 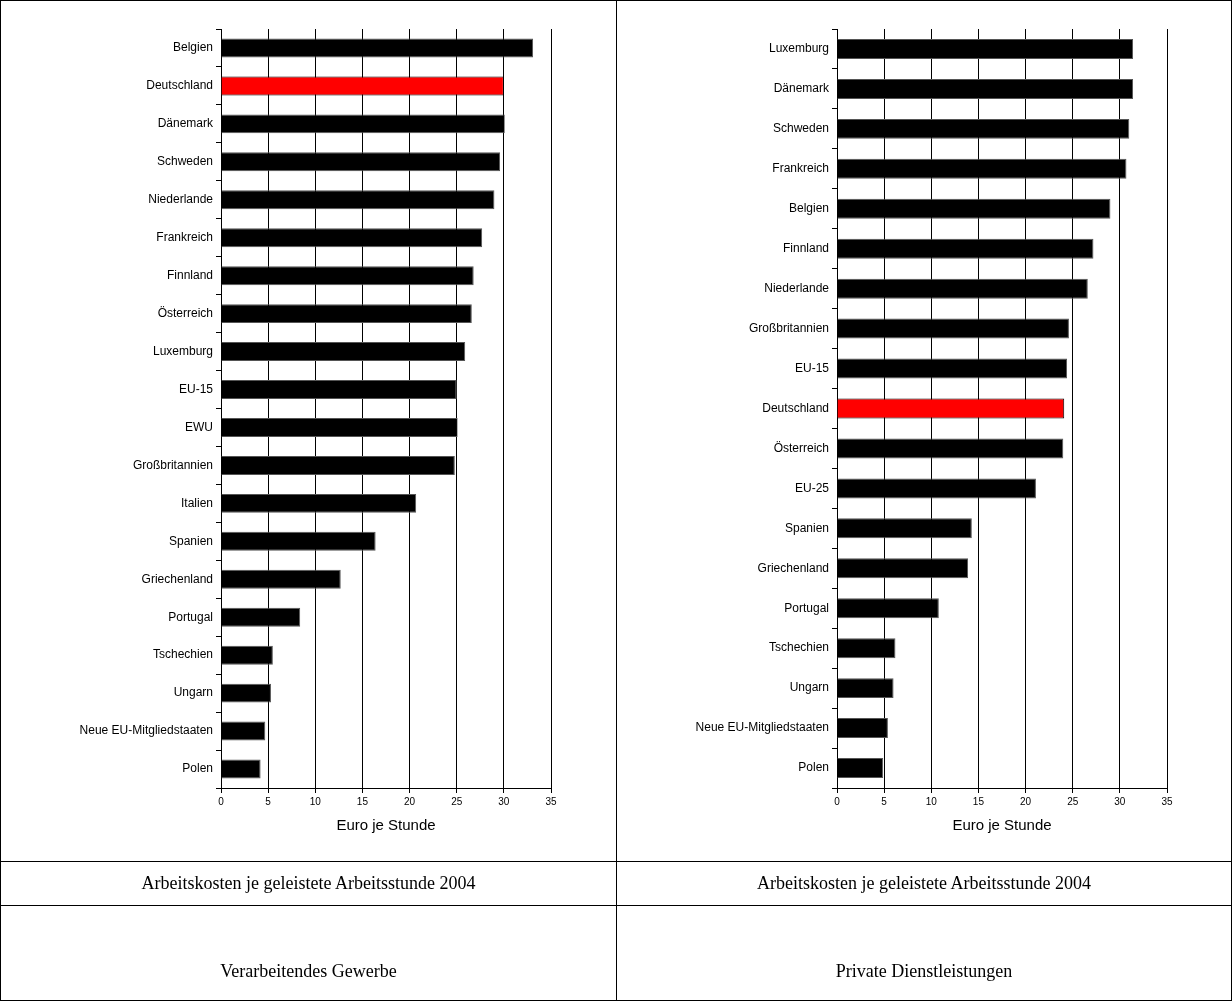 I want to click on y-tick-label: Italien, so click(x=196, y=502).